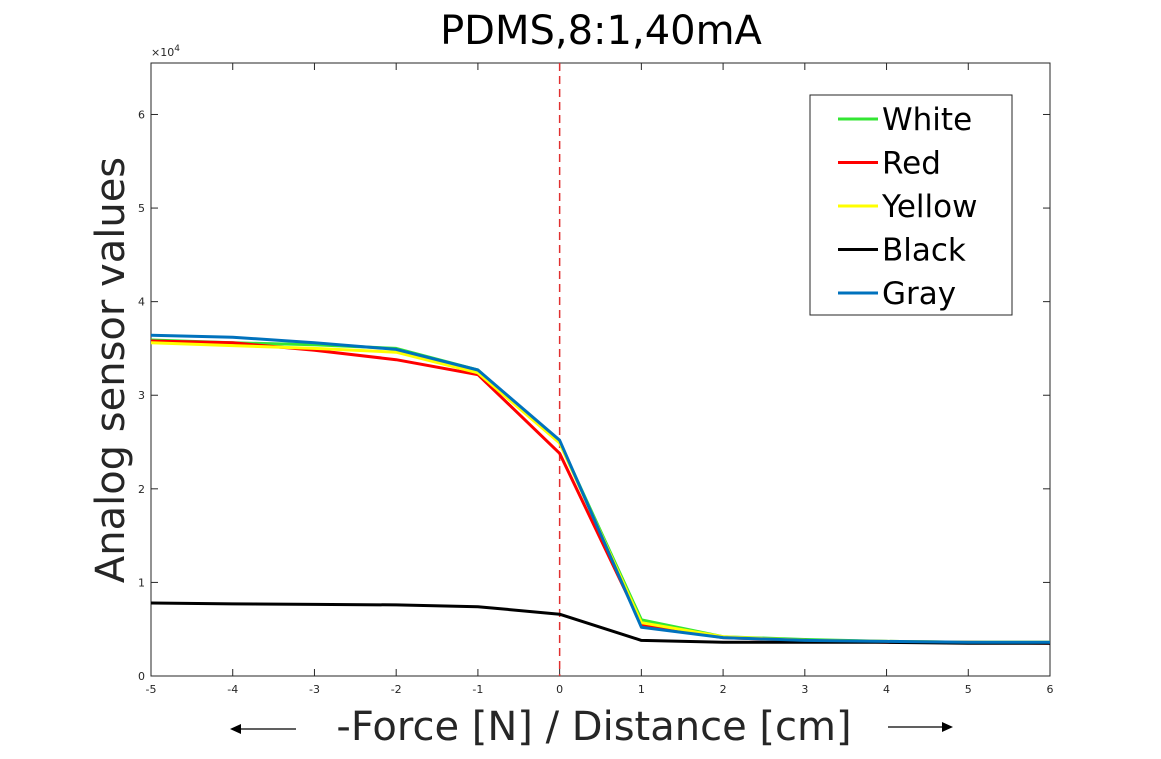 Image resolution: width=1161 pixels, height=759 pixels. Describe the element at coordinates (1050, 689) in the screenshot. I see `x-tick-label: 6` at that location.